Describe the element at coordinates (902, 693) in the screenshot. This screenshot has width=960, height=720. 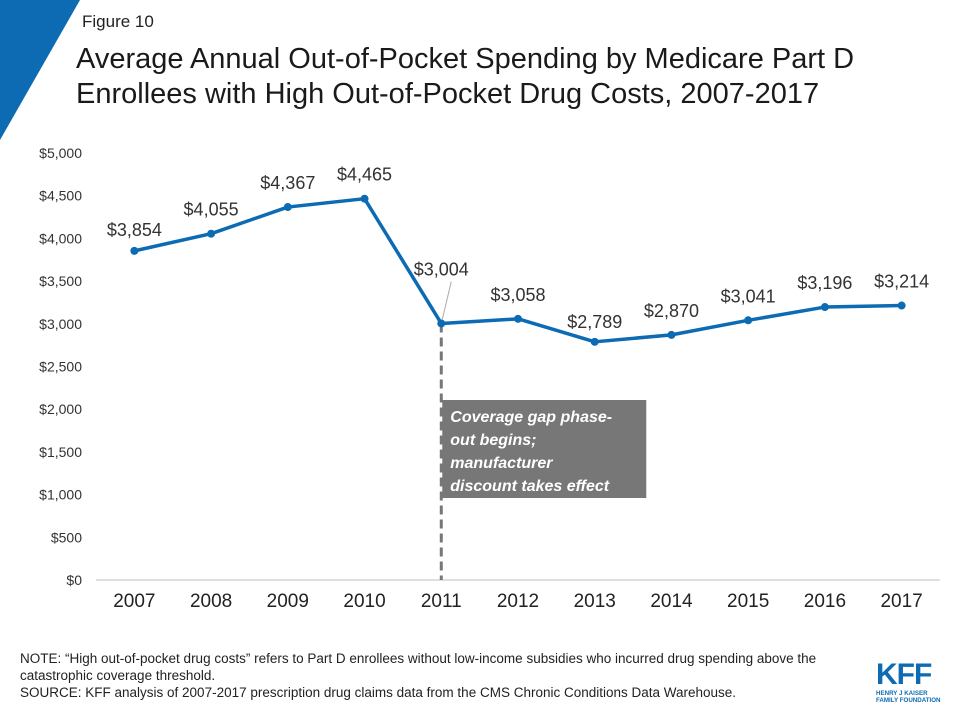
I see `logo-subtitle-1: HENRY J KAISER` at that location.